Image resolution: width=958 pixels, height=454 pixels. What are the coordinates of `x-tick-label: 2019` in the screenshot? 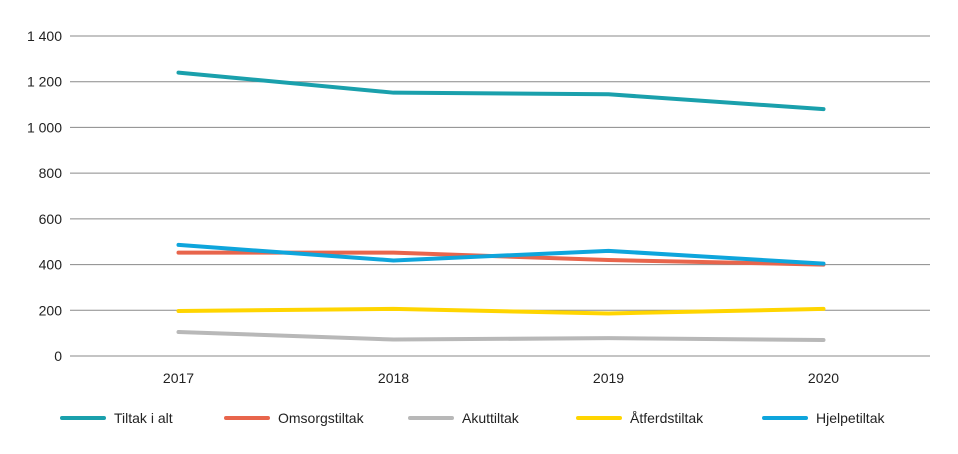 It's located at (608, 378).